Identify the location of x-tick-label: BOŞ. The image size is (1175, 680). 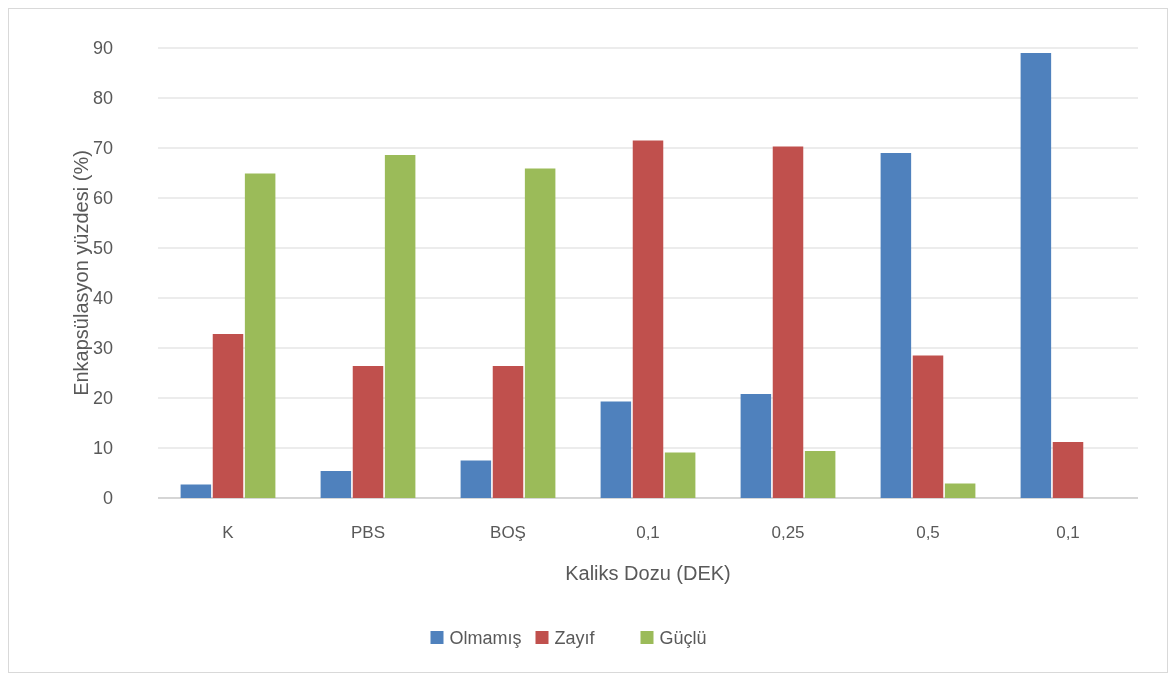
(508, 532).